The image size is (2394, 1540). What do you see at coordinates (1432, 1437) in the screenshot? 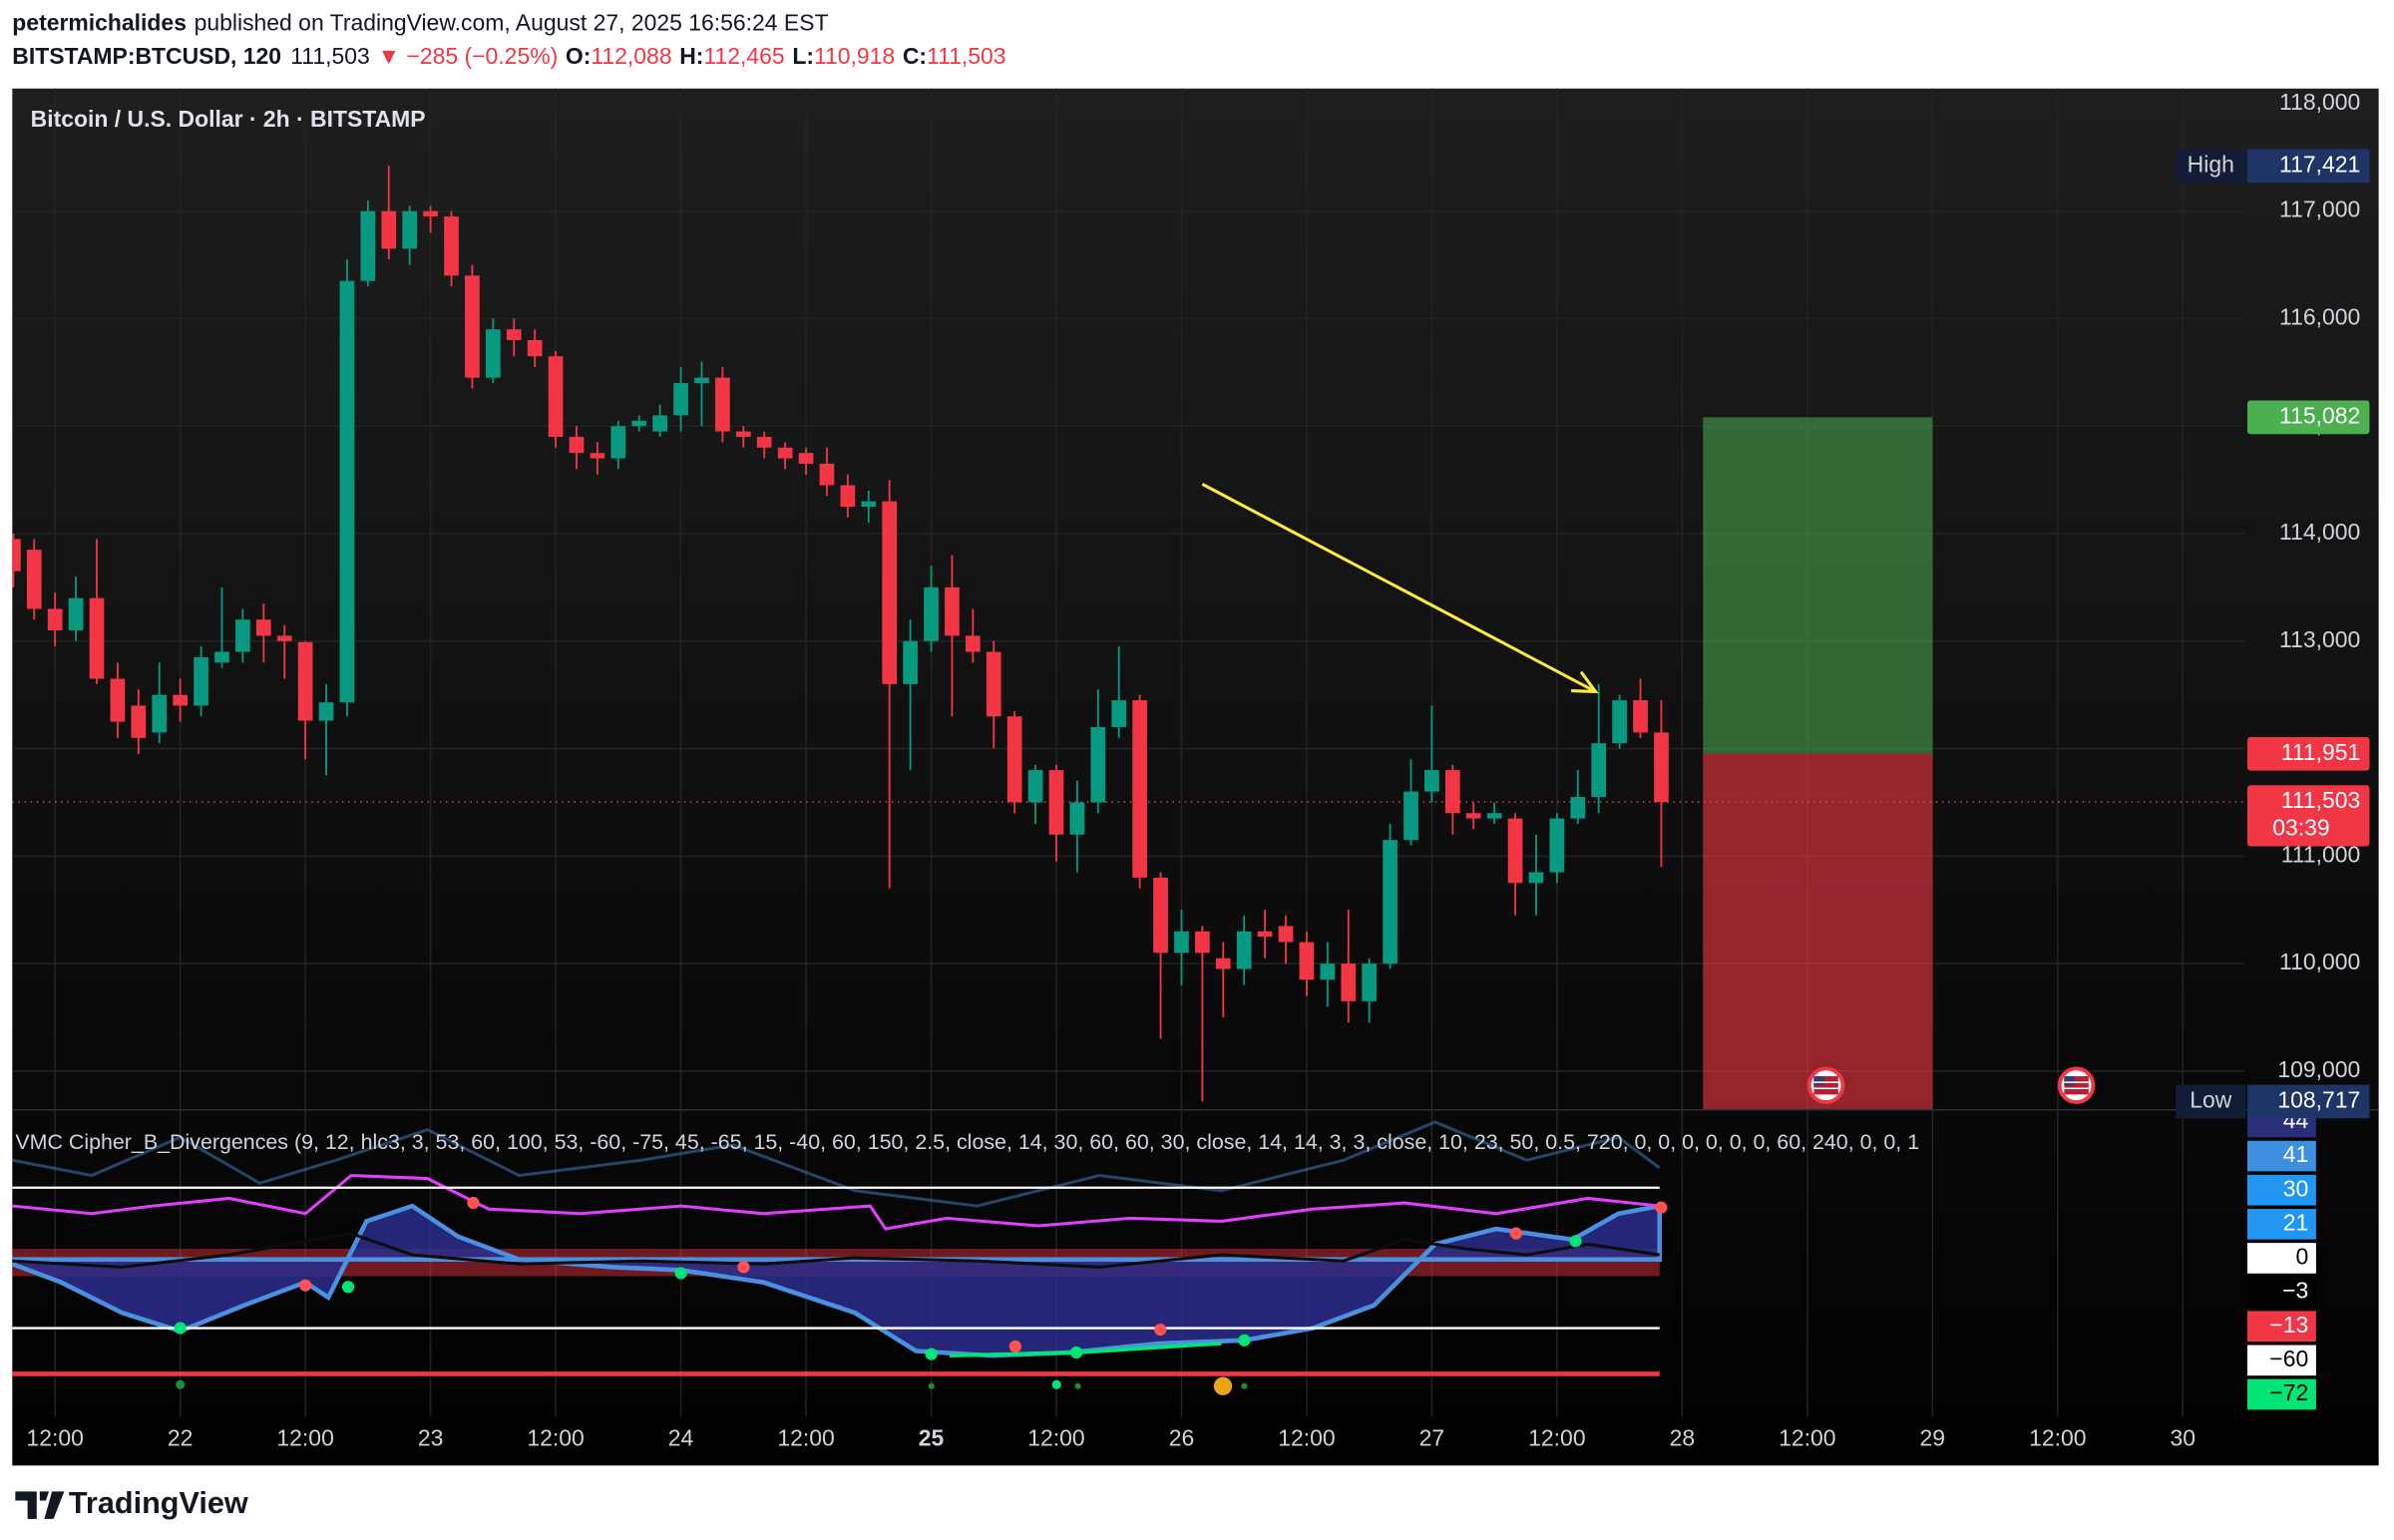
I see `x-tick-label: 27` at bounding box center [1432, 1437].